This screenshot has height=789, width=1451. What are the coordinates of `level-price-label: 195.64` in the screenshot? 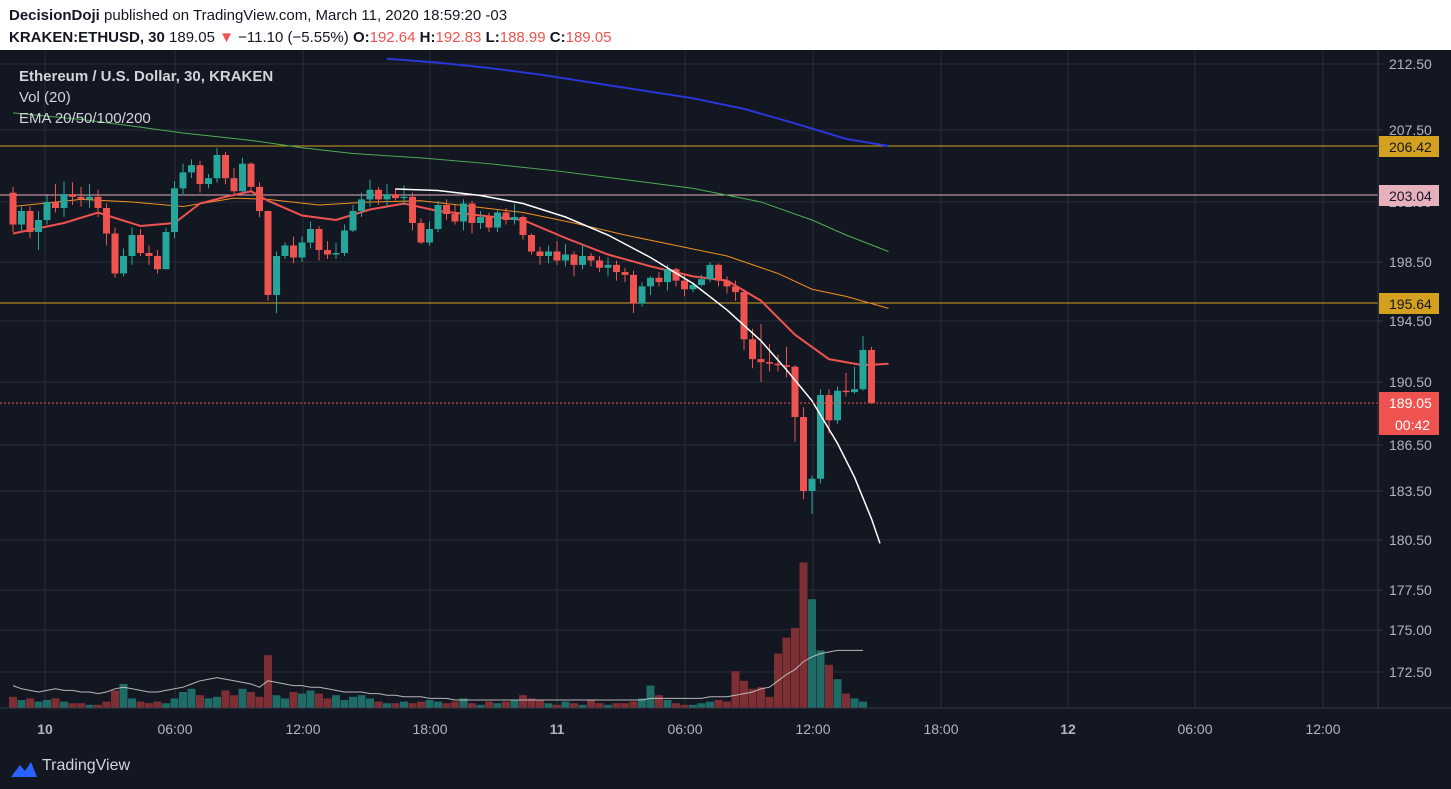 It's located at (1410, 304).